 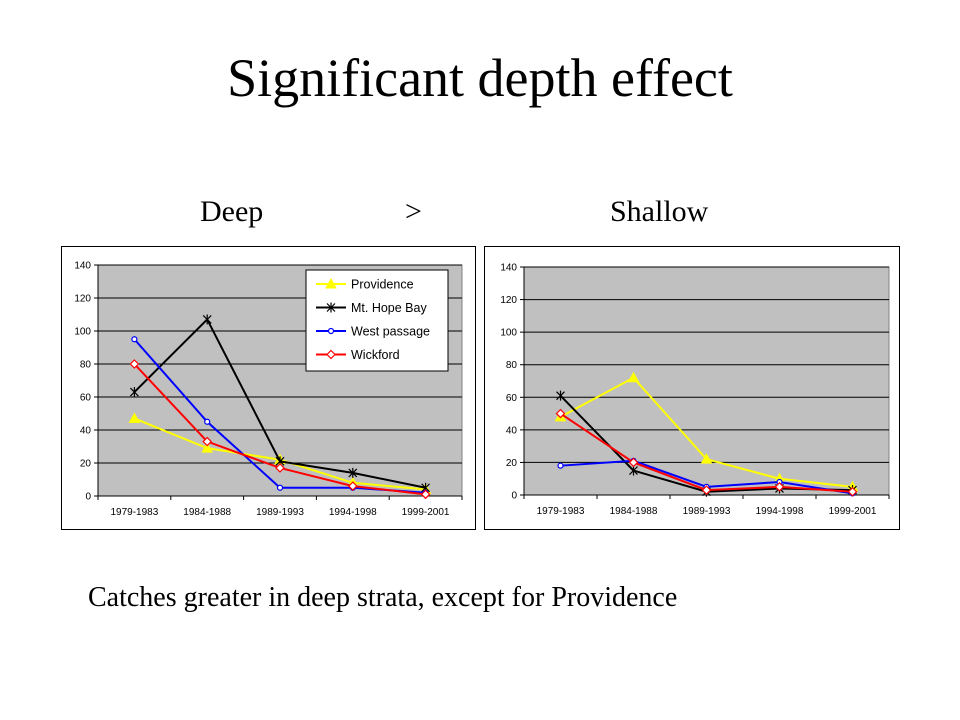 I want to click on legend-label: West passage, so click(x=390, y=332).